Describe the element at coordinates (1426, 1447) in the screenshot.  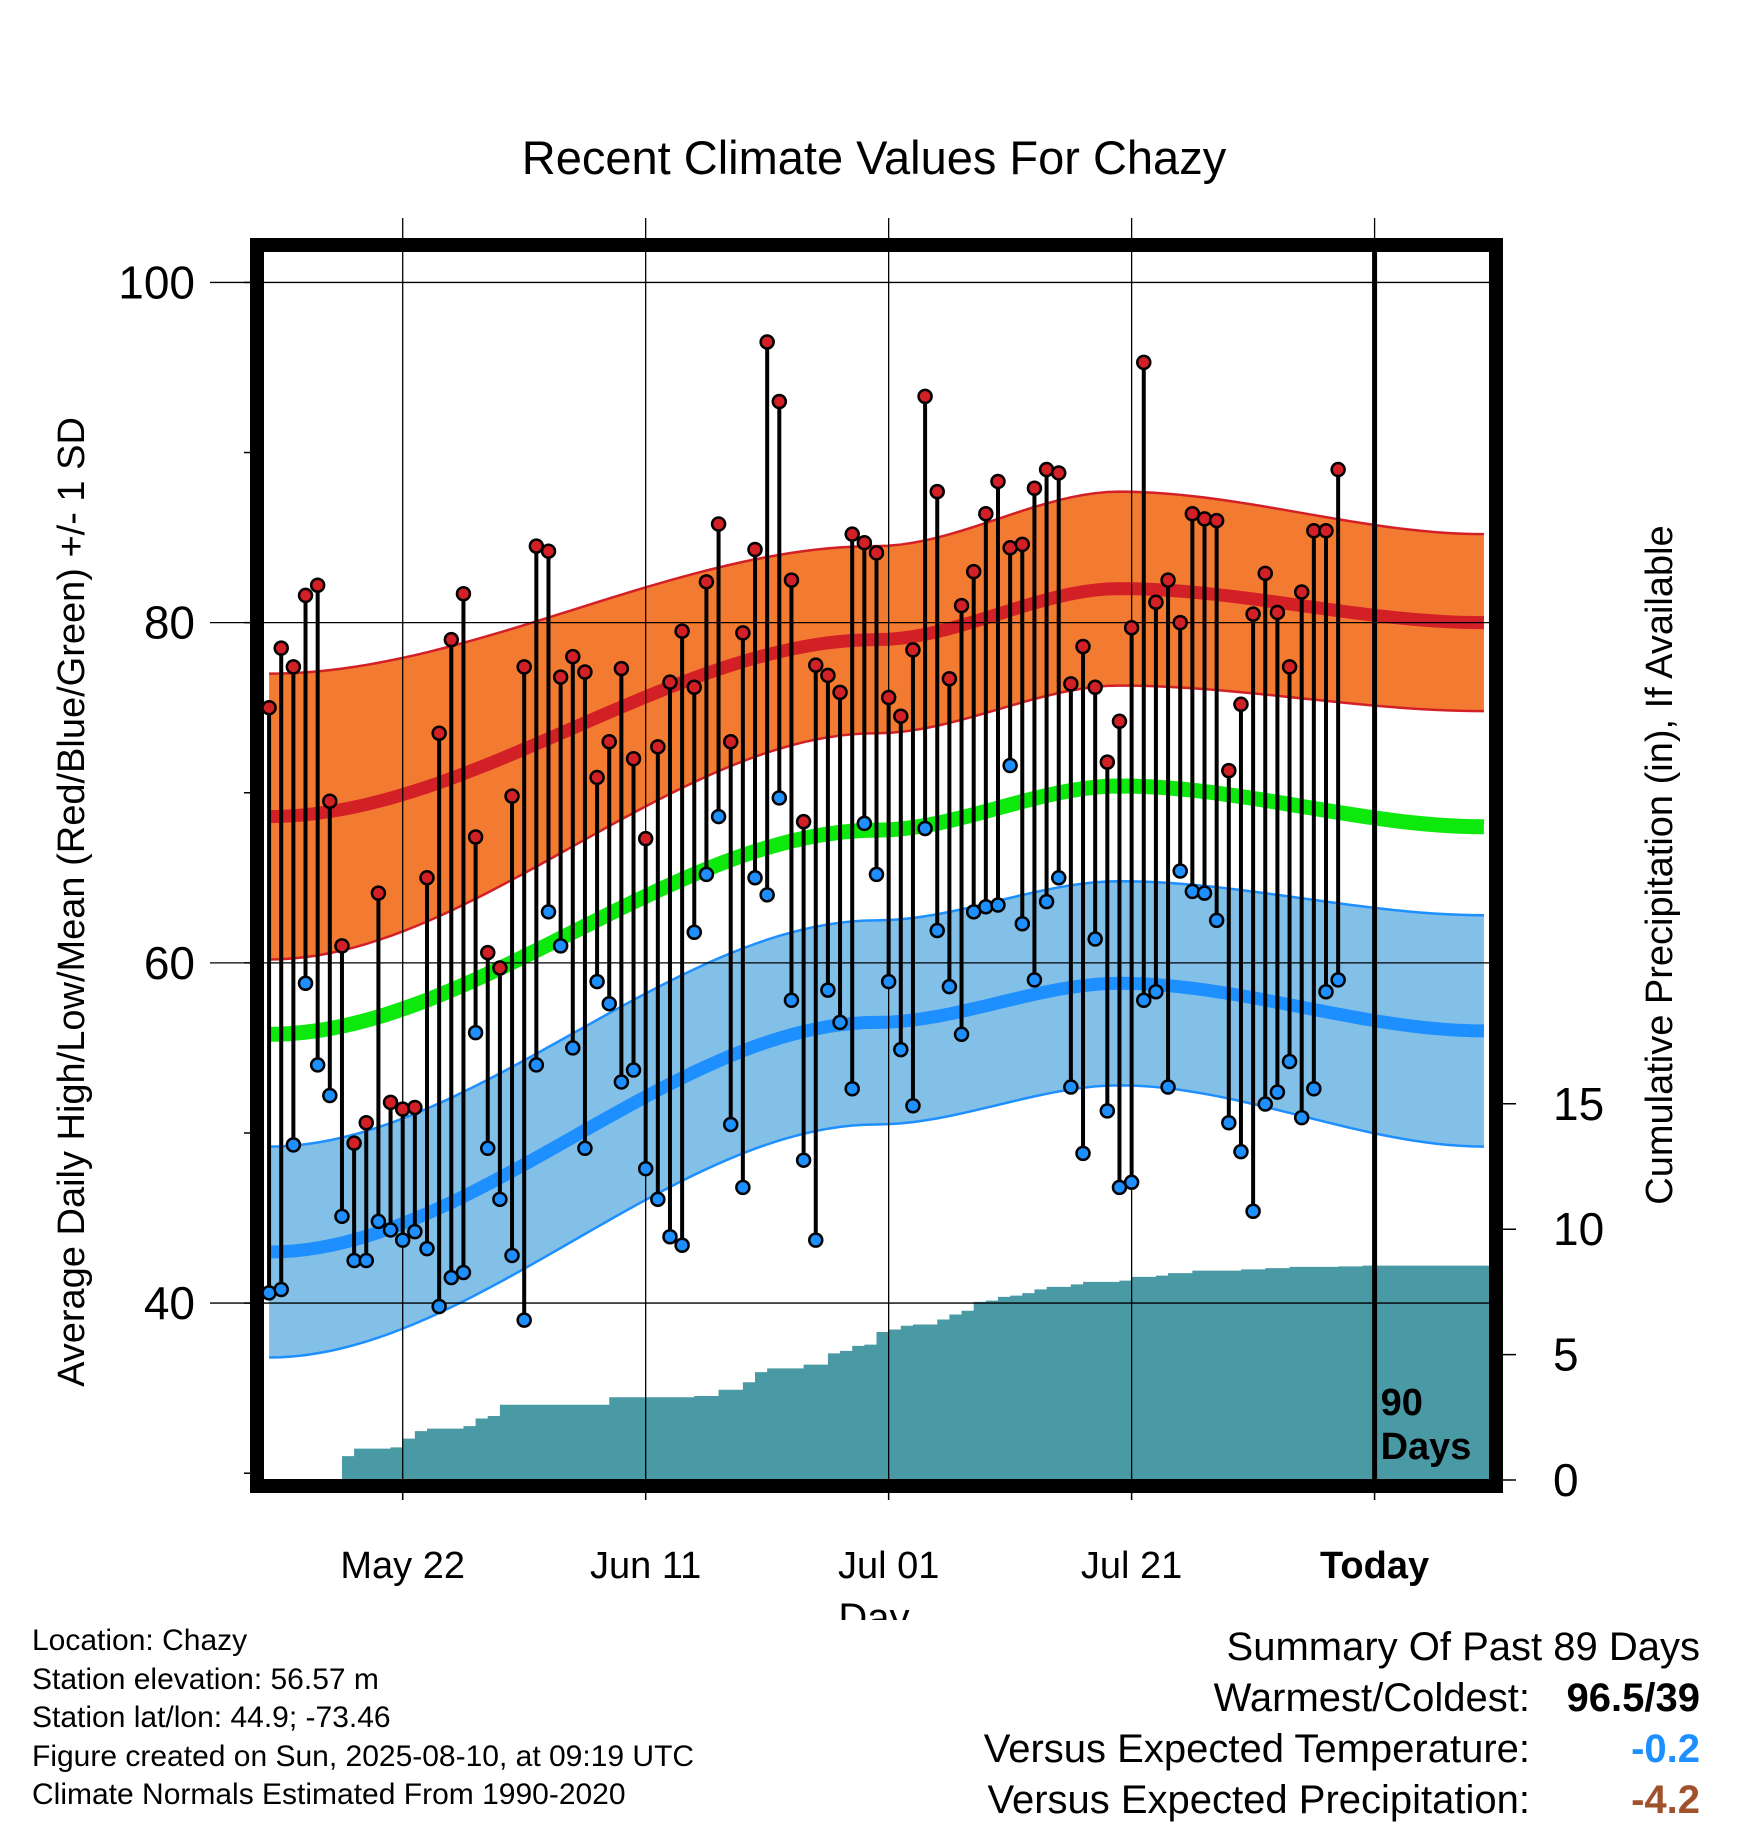
I see `today-marker-label: Days` at that location.